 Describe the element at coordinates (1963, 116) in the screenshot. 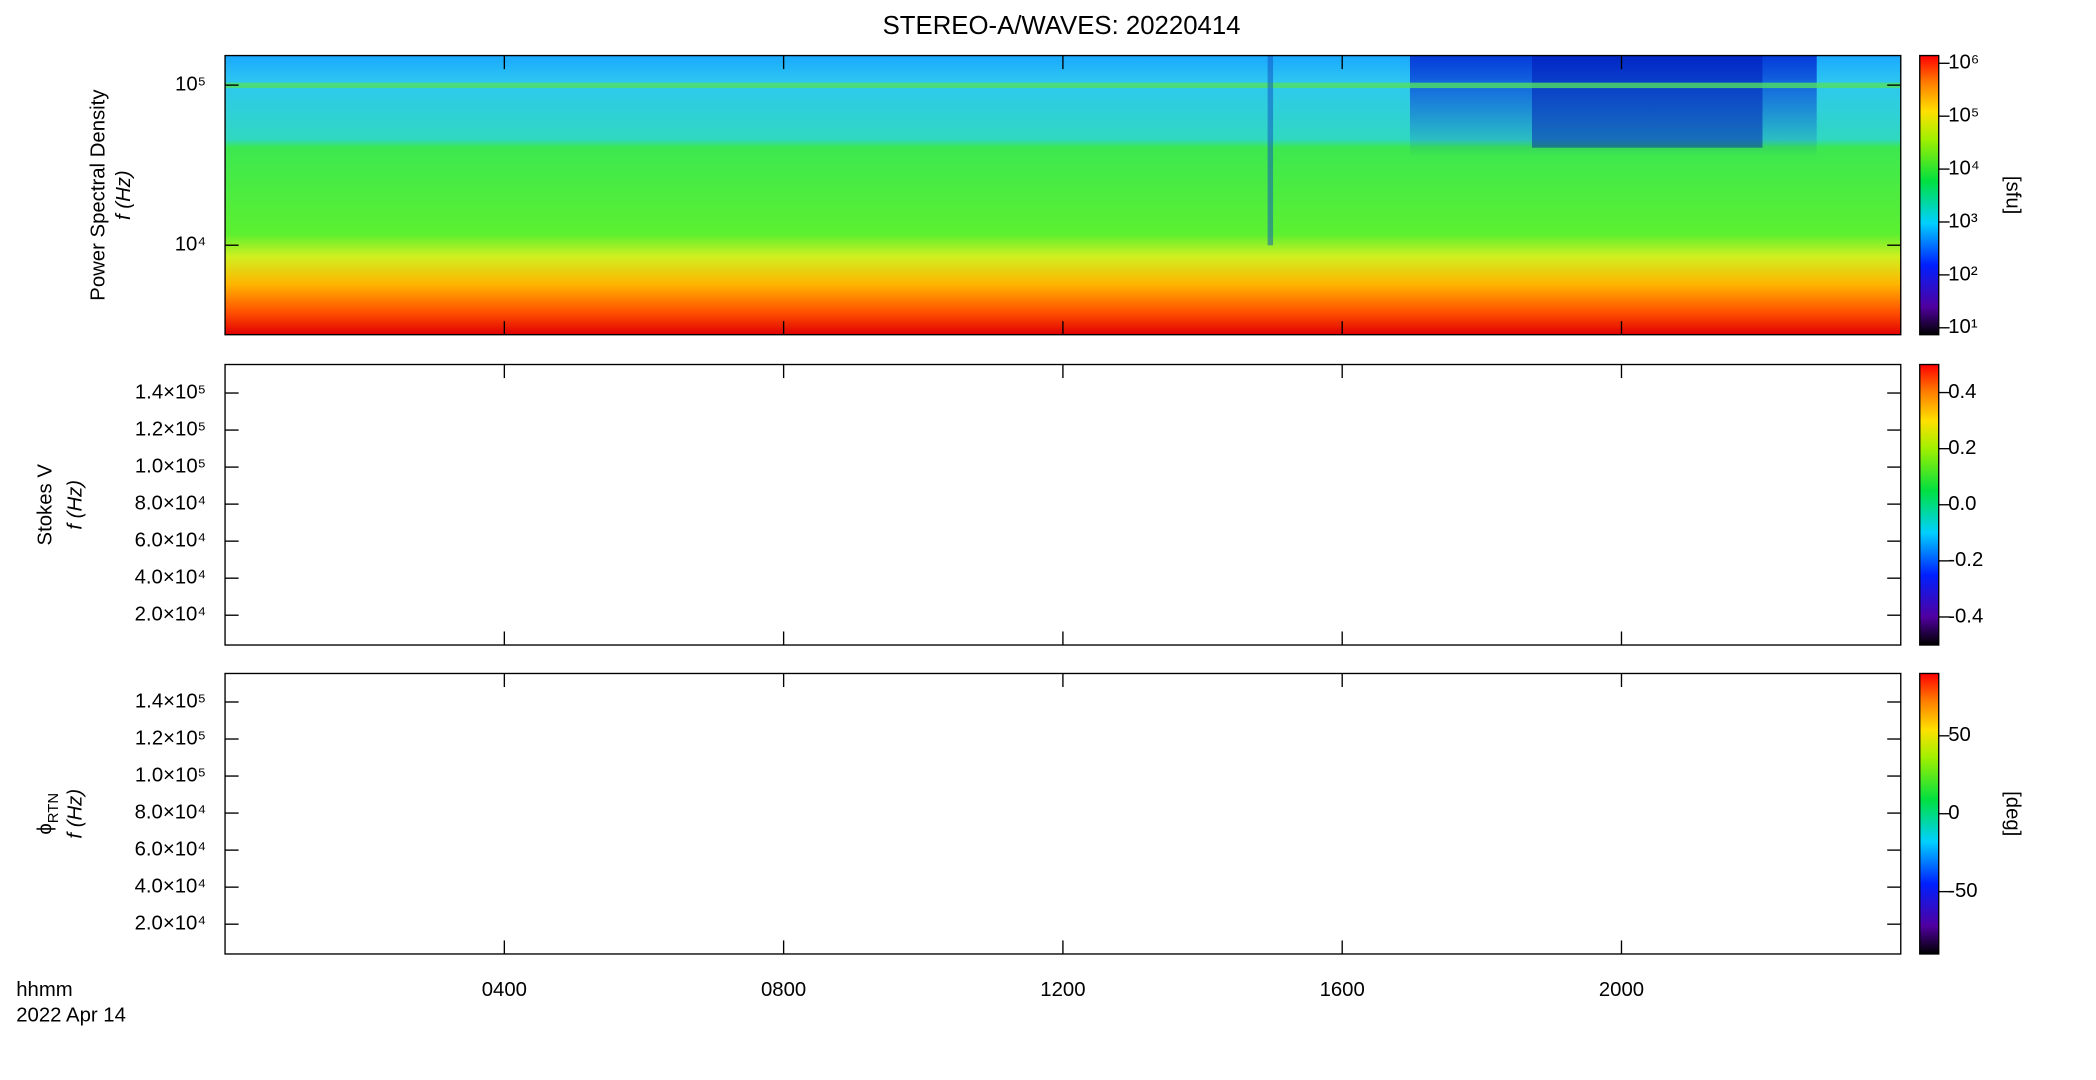

I see `colorbar-tick-label: 10⁵` at that location.